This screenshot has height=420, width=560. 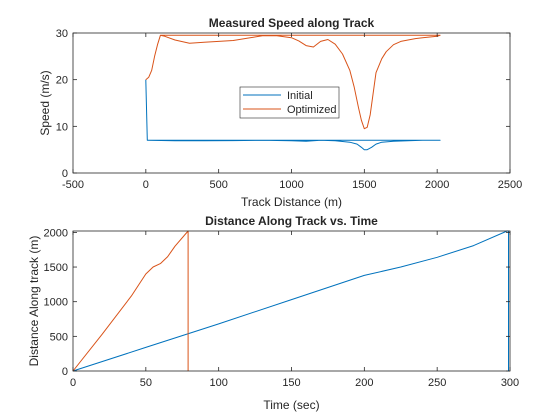 What do you see at coordinates (218, 185) in the screenshot?
I see `x-tick-label: 500` at bounding box center [218, 185].